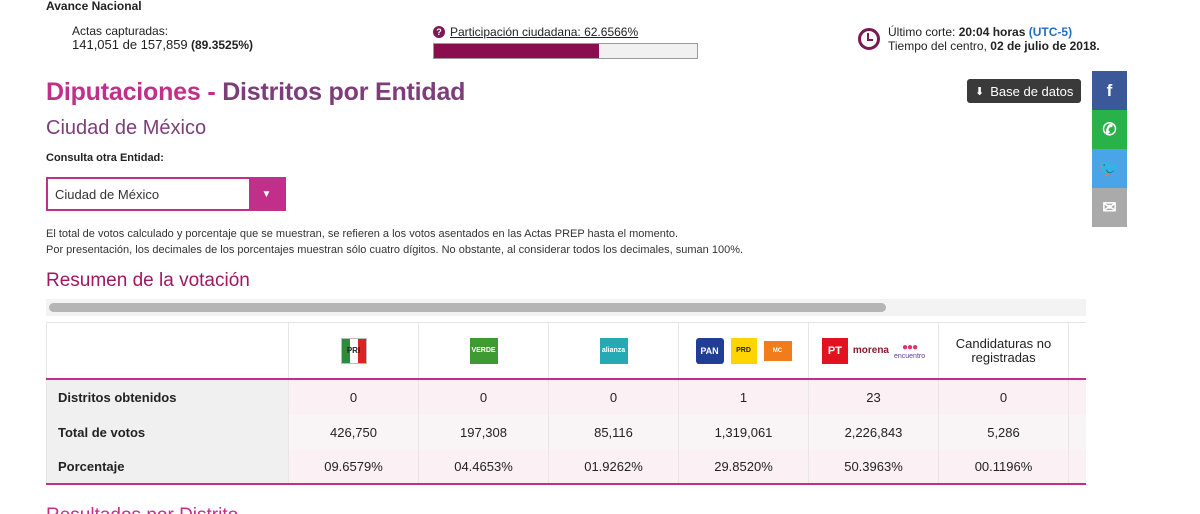 The width and height of the screenshot is (1200, 514). I want to click on consulta-label: Consulta otra Entidad:, so click(105, 158).